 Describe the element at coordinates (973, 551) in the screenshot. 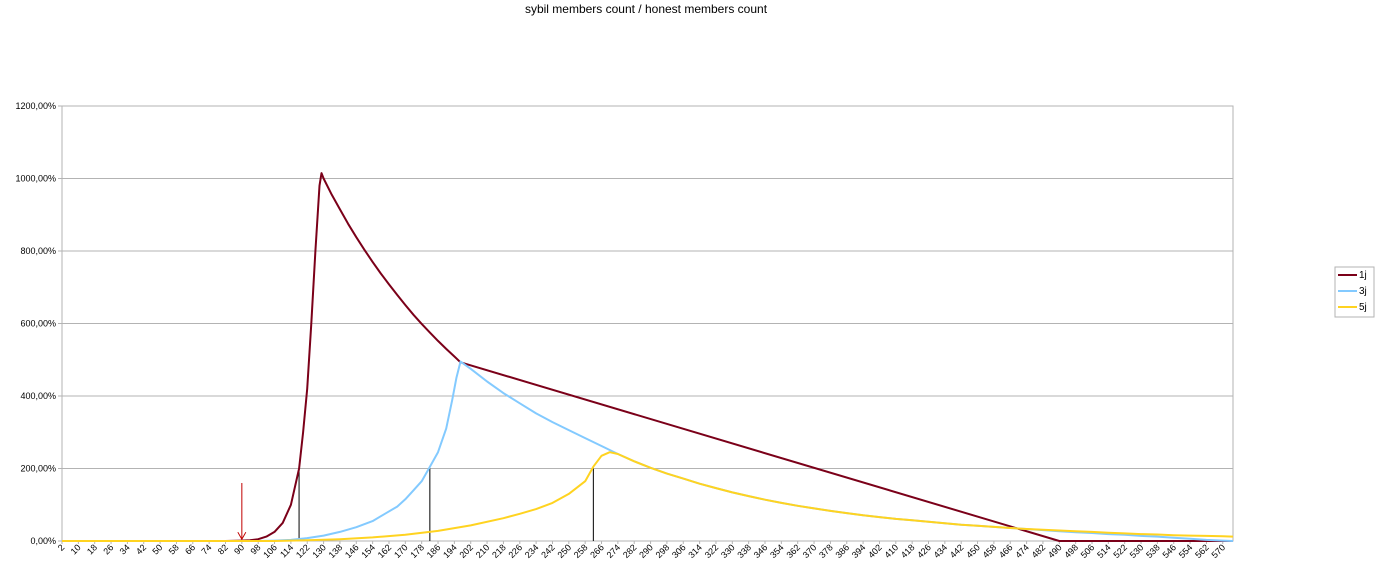

I see `x-tick-label: 450` at that location.